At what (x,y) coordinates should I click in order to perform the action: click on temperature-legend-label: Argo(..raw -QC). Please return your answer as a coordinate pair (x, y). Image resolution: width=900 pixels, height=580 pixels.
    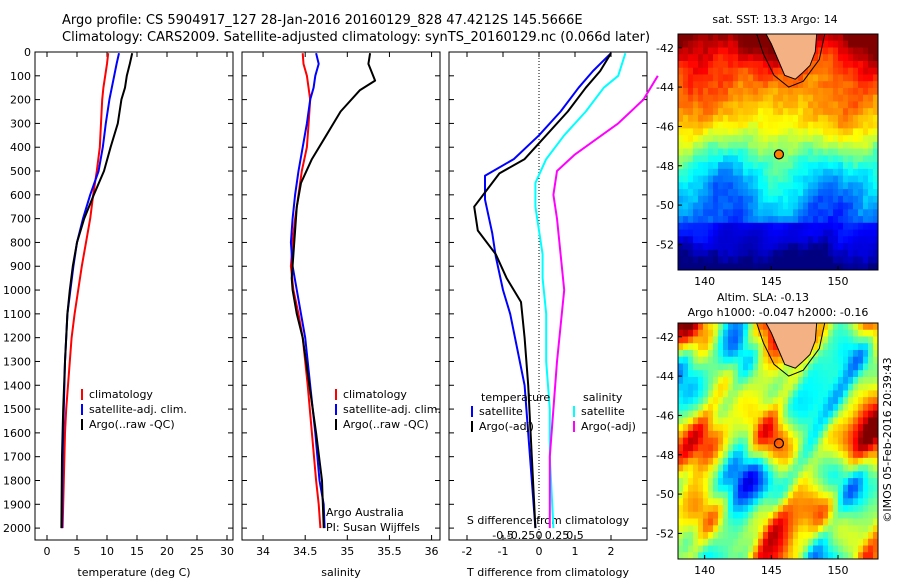
    Looking at the image, I should click on (132, 424).